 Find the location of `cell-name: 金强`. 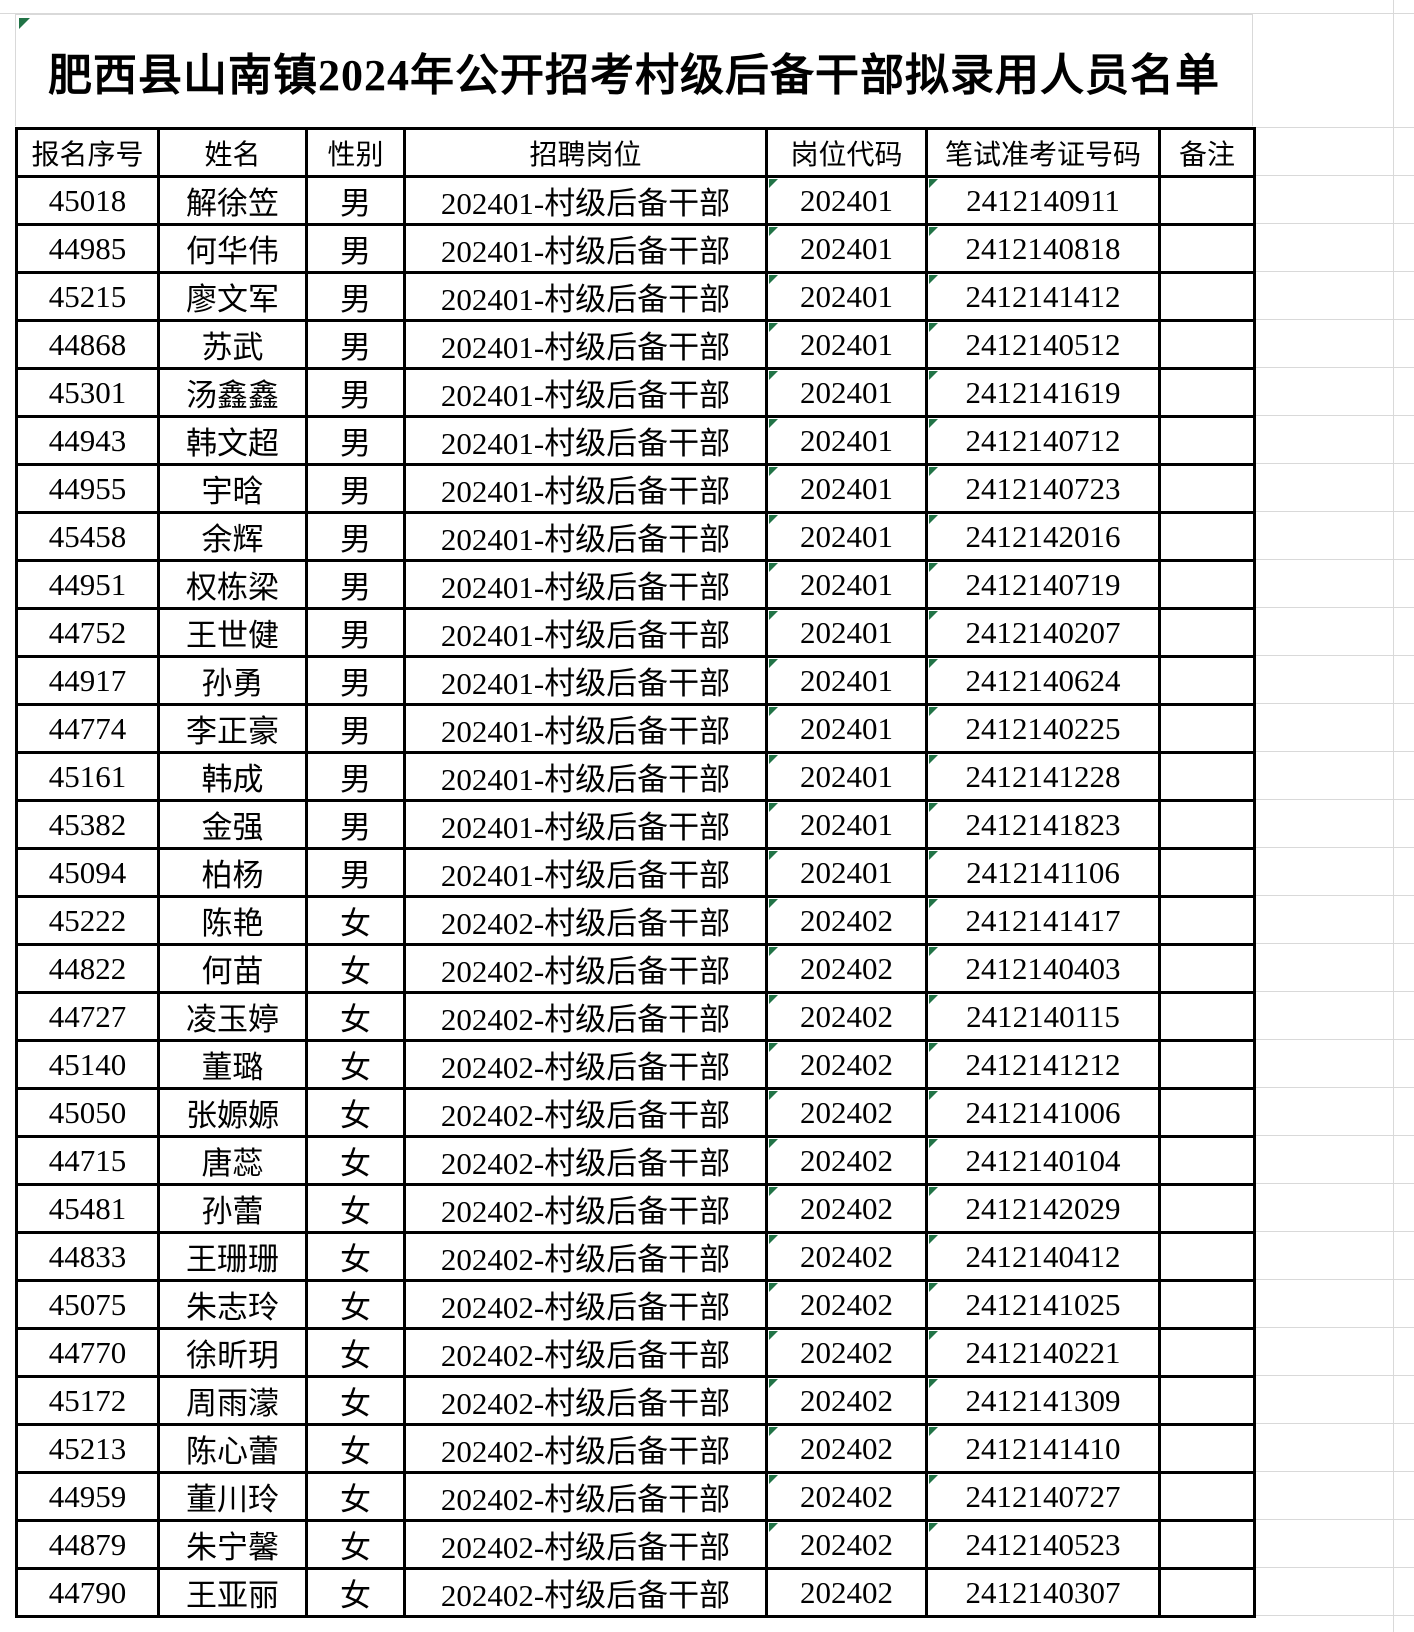

cell-name: 金强 is located at coordinates (232, 824).